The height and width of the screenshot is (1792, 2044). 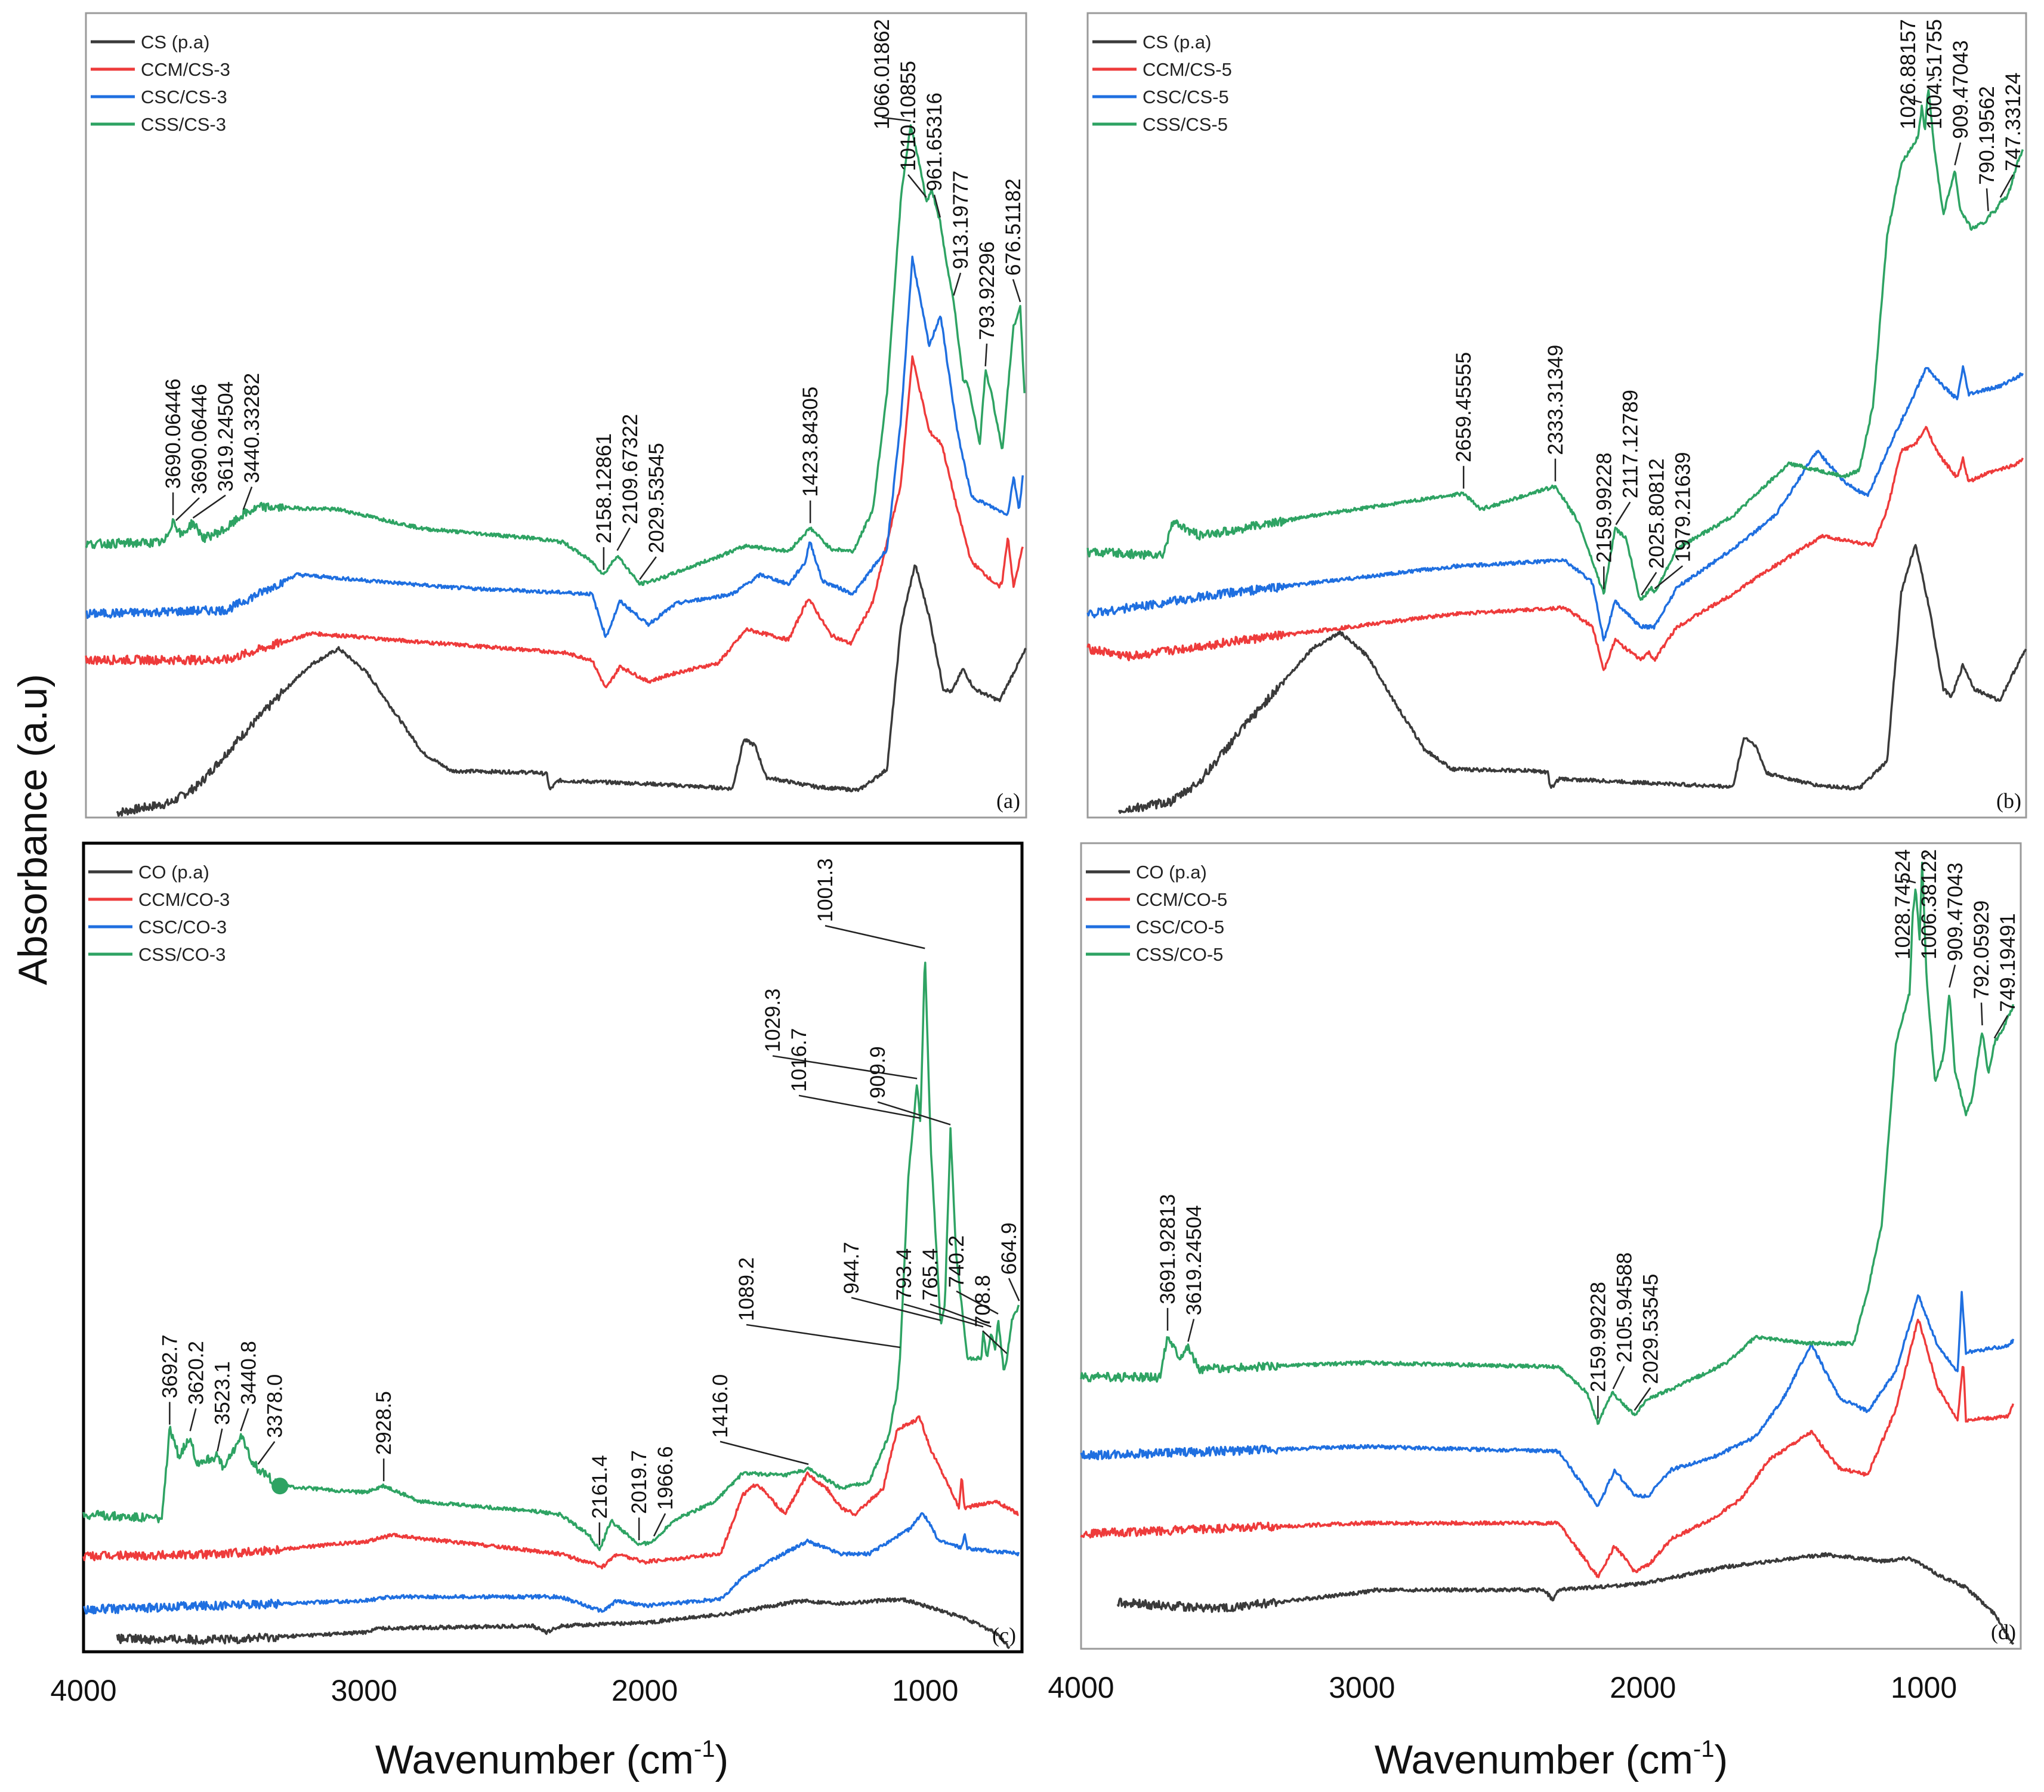 What do you see at coordinates (666, 1478) in the screenshot?
I see `peak-label: 1966.6` at bounding box center [666, 1478].